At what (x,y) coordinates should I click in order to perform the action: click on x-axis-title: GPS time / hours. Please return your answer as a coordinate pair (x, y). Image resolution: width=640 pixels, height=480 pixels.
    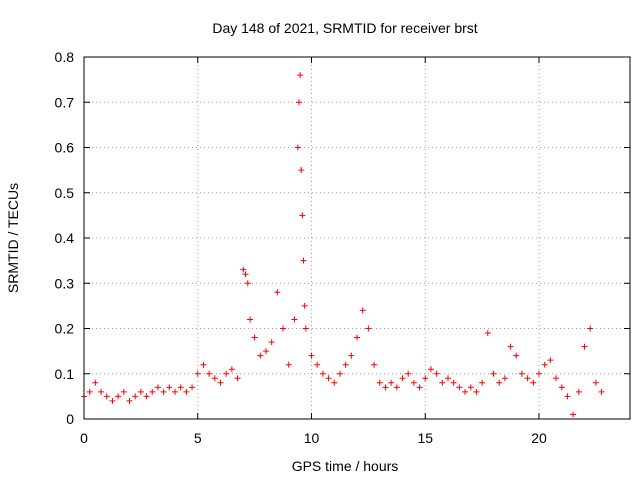
    Looking at the image, I should click on (345, 466).